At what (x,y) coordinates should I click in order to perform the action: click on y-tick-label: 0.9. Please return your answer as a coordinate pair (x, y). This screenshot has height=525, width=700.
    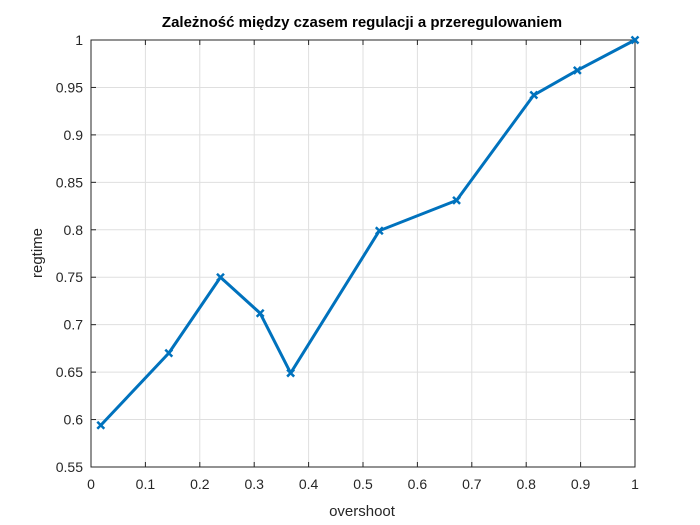
    Looking at the image, I should click on (74, 135).